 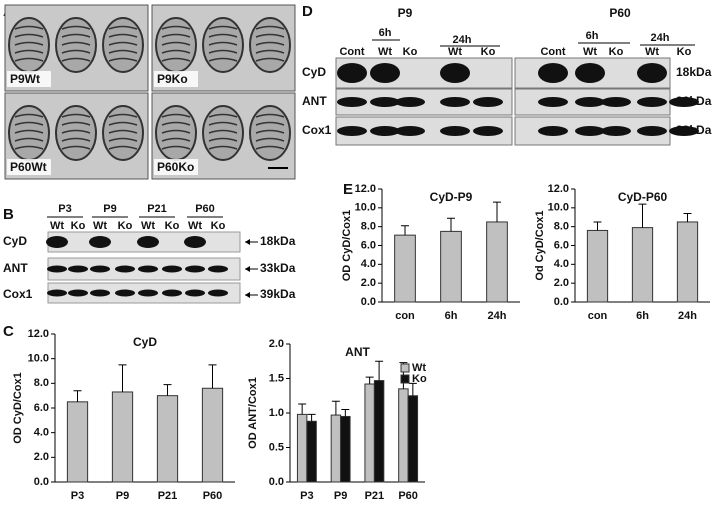 I want to click on legend-label: Ko, so click(x=419, y=379).